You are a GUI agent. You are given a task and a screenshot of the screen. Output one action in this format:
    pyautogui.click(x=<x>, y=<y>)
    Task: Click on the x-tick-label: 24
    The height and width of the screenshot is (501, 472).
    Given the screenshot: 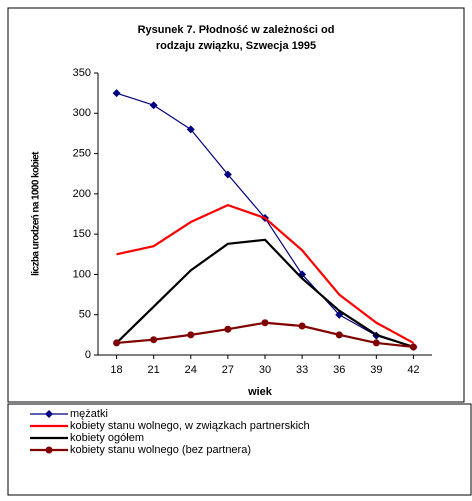 What is the action you would take?
    pyautogui.click(x=191, y=370)
    